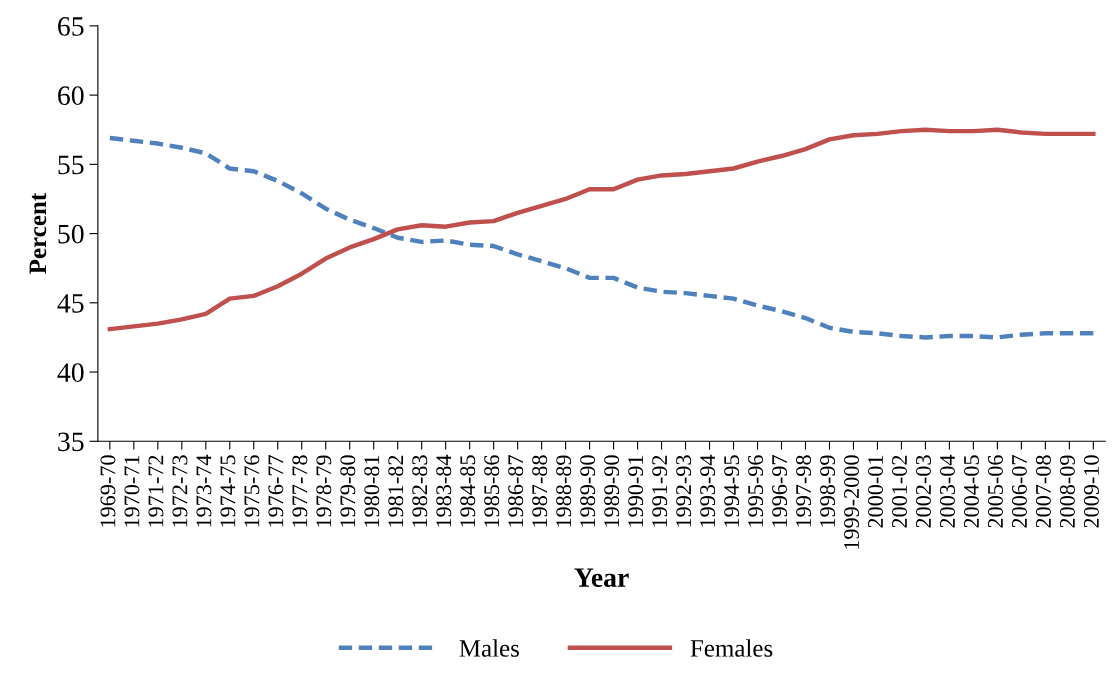 Image resolution: width=1112 pixels, height=681 pixels. What do you see at coordinates (71, 442) in the screenshot?
I see `y-tick-label: 35` at bounding box center [71, 442].